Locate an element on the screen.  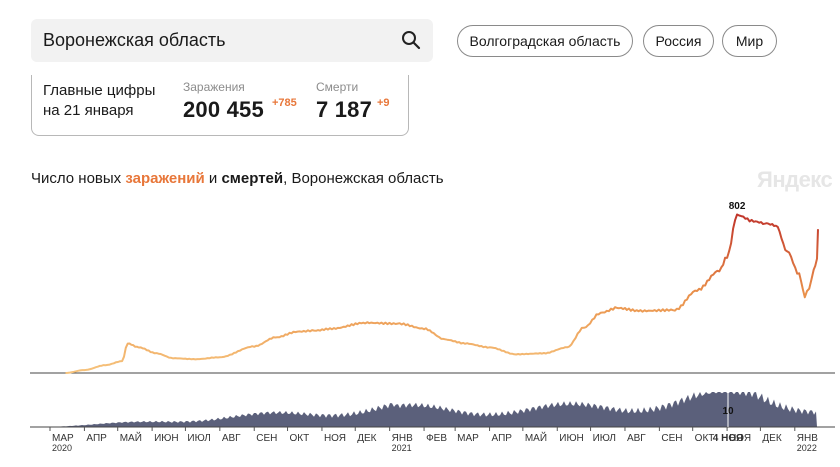
peak-label: 802 is located at coordinates (737, 206).